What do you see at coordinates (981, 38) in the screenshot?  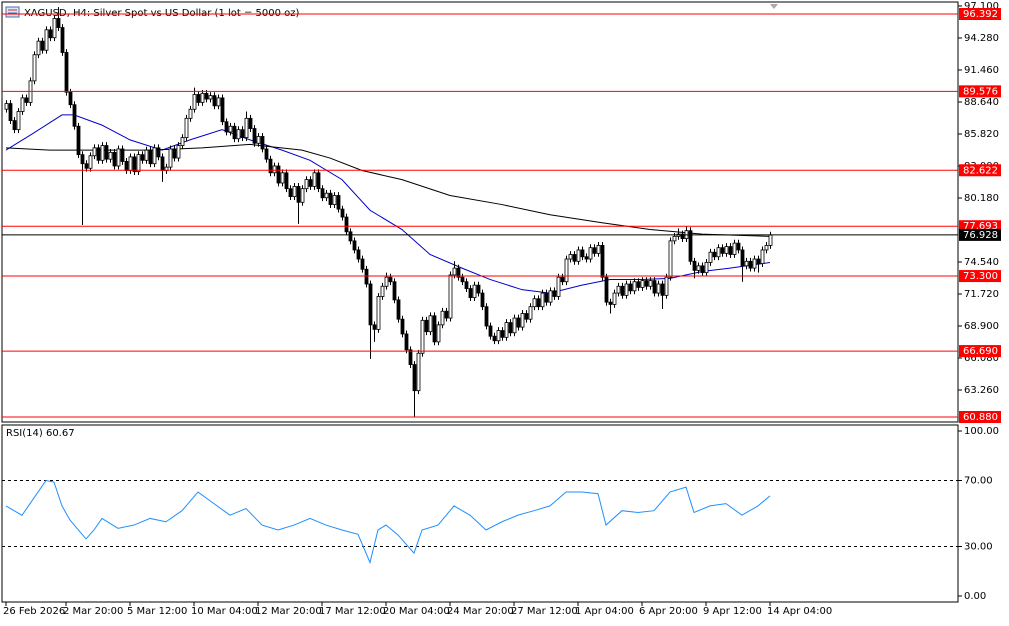 I see `y-tick-label: 94.280` at bounding box center [981, 38].